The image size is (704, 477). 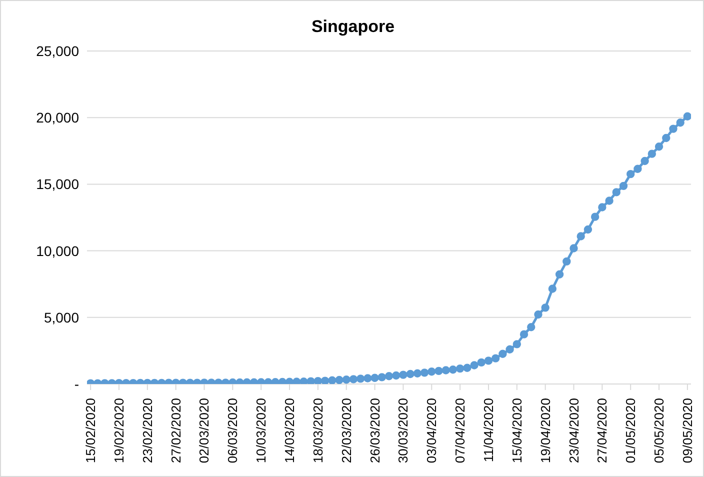 I want to click on x-tick-label: 03/04/2020, so click(x=432, y=431).